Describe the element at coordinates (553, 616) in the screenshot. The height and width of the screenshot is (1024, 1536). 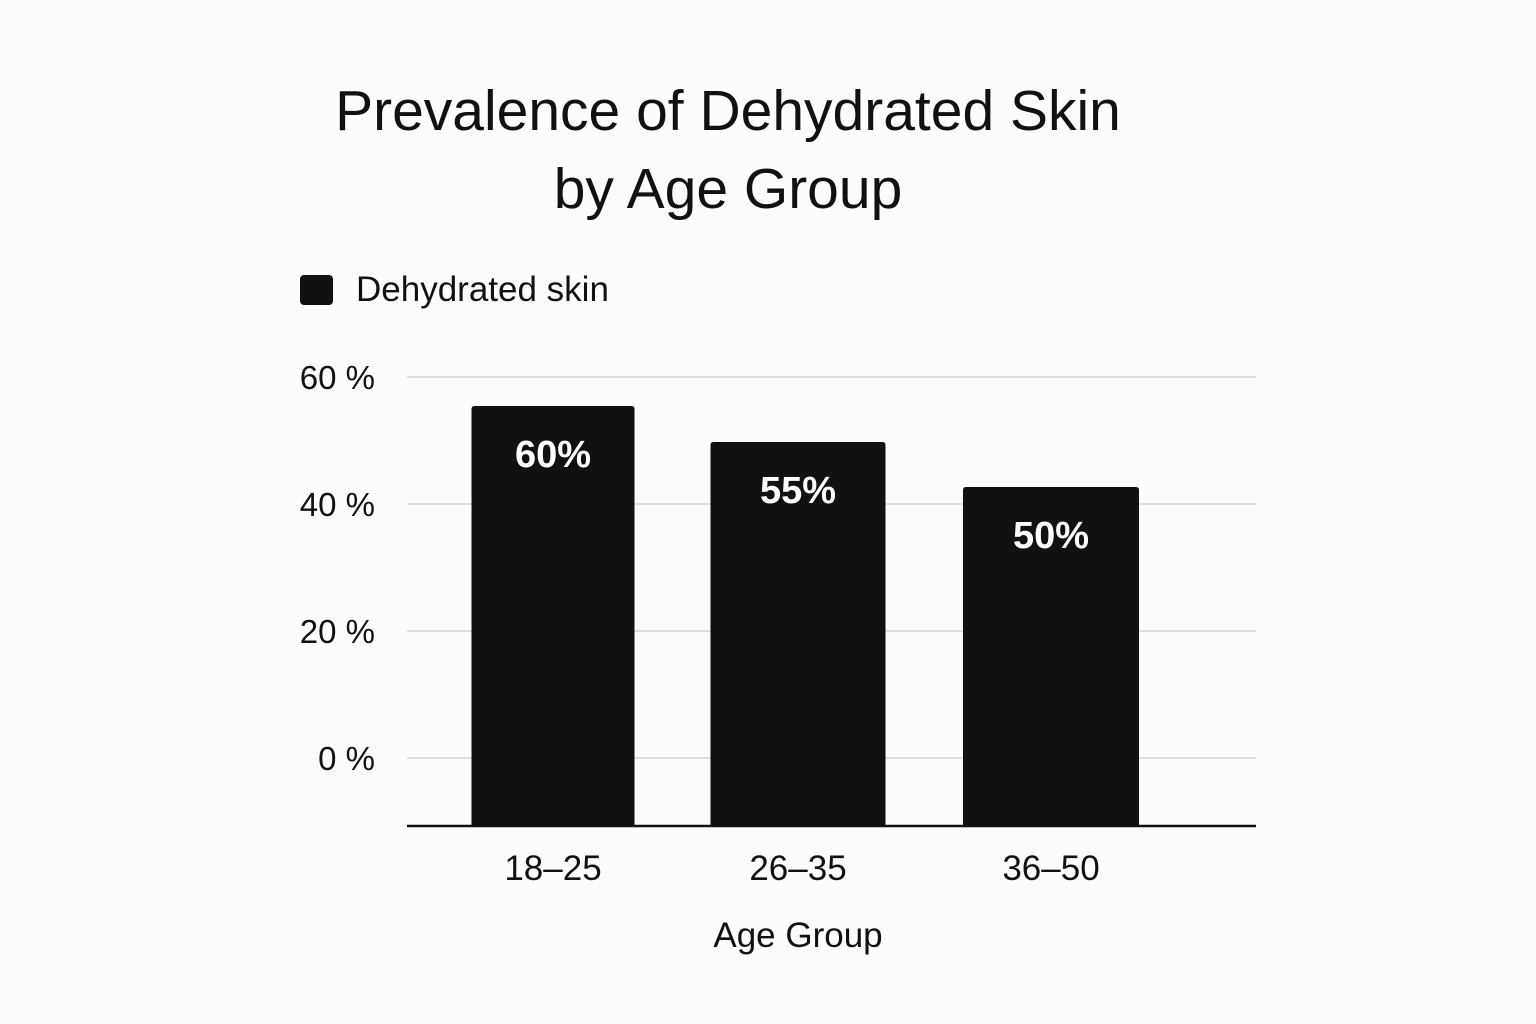
I see `bar-18–25` at that location.